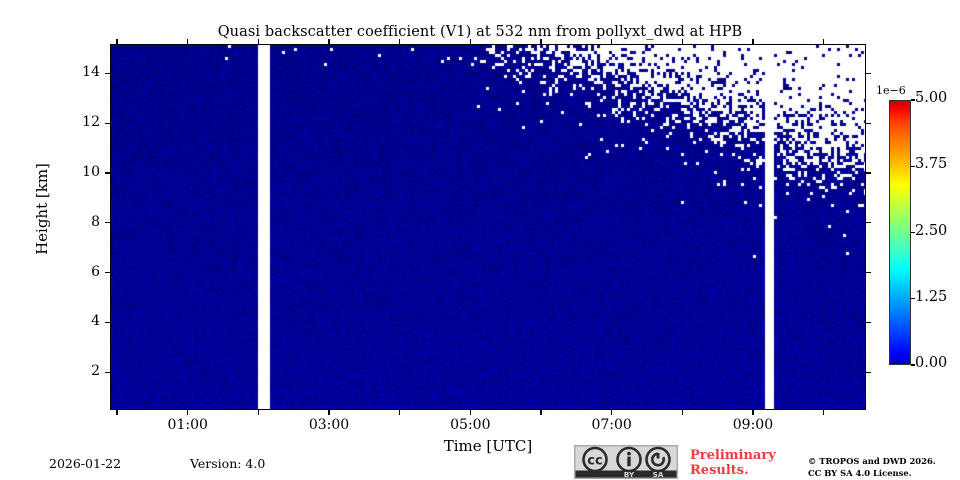 This screenshot has height=480, width=960. I want to click on colorbar-gradient, so click(900, 232).